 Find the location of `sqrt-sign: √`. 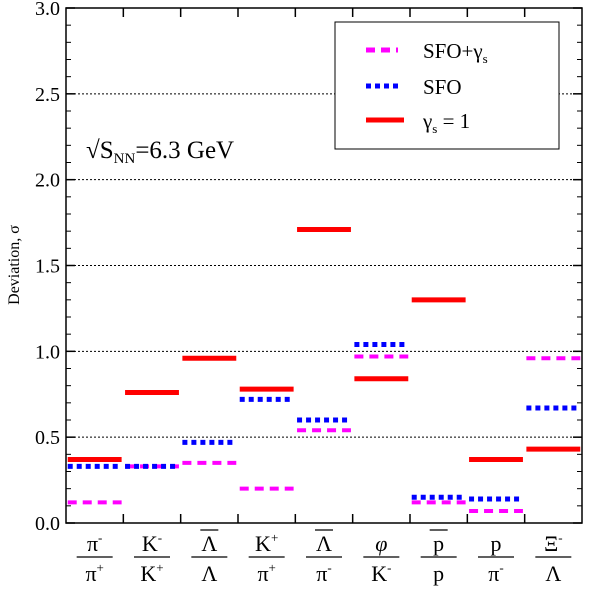

sqrt-sign: √ is located at coordinates (93, 150).